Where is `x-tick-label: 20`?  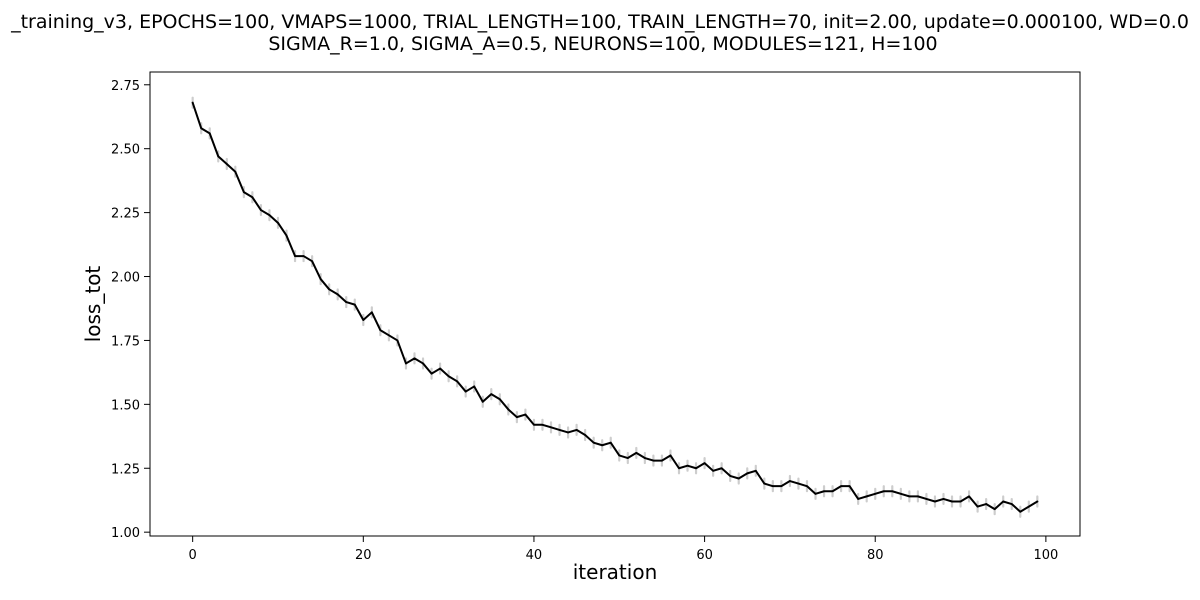
x-tick-label: 20 is located at coordinates (363, 555).